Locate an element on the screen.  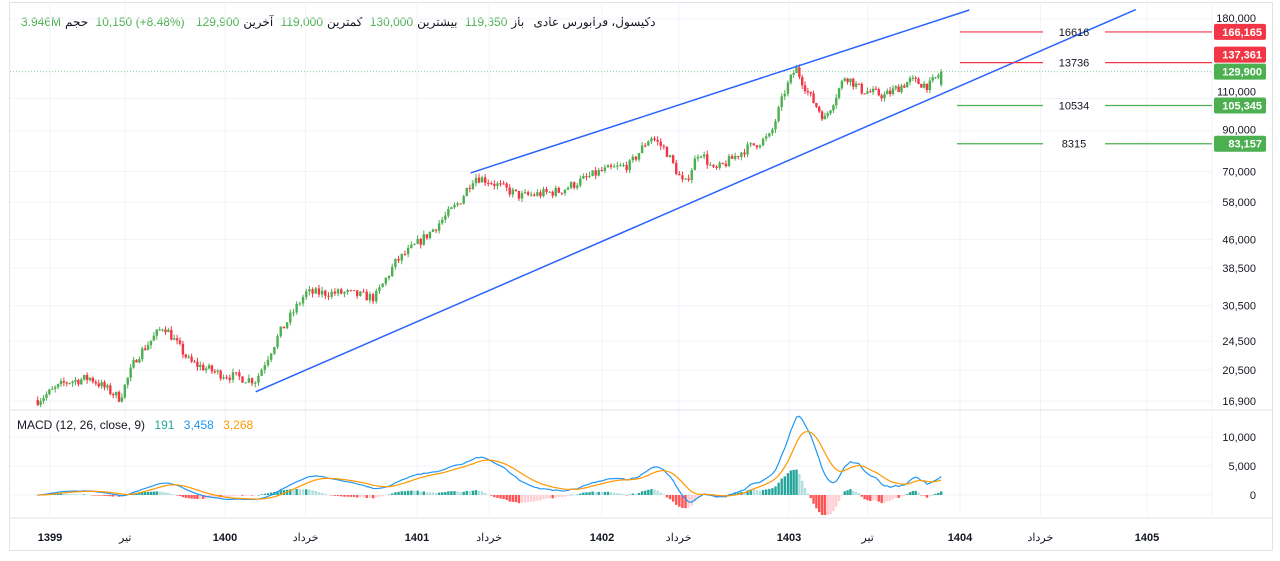
time-axis-tick: 1401 is located at coordinates (417, 538).